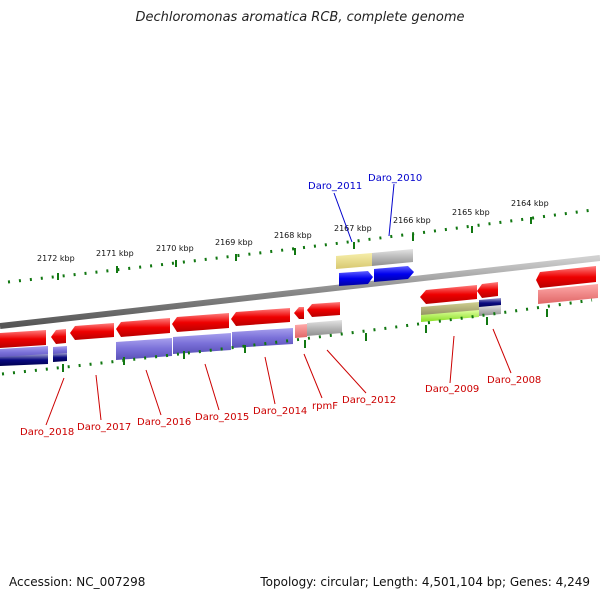 The height and width of the screenshot is (600, 600). Describe the element at coordinates (115, 253) in the screenshot. I see `ruler-label: 2171 kbp` at that location.